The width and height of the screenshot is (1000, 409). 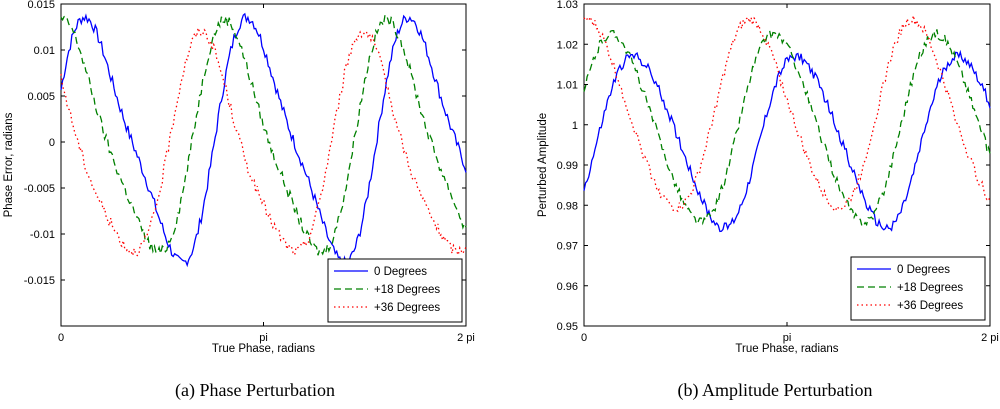 What do you see at coordinates (567, 206) in the screenshot?
I see `y-tick-label: 0.98` at bounding box center [567, 206].